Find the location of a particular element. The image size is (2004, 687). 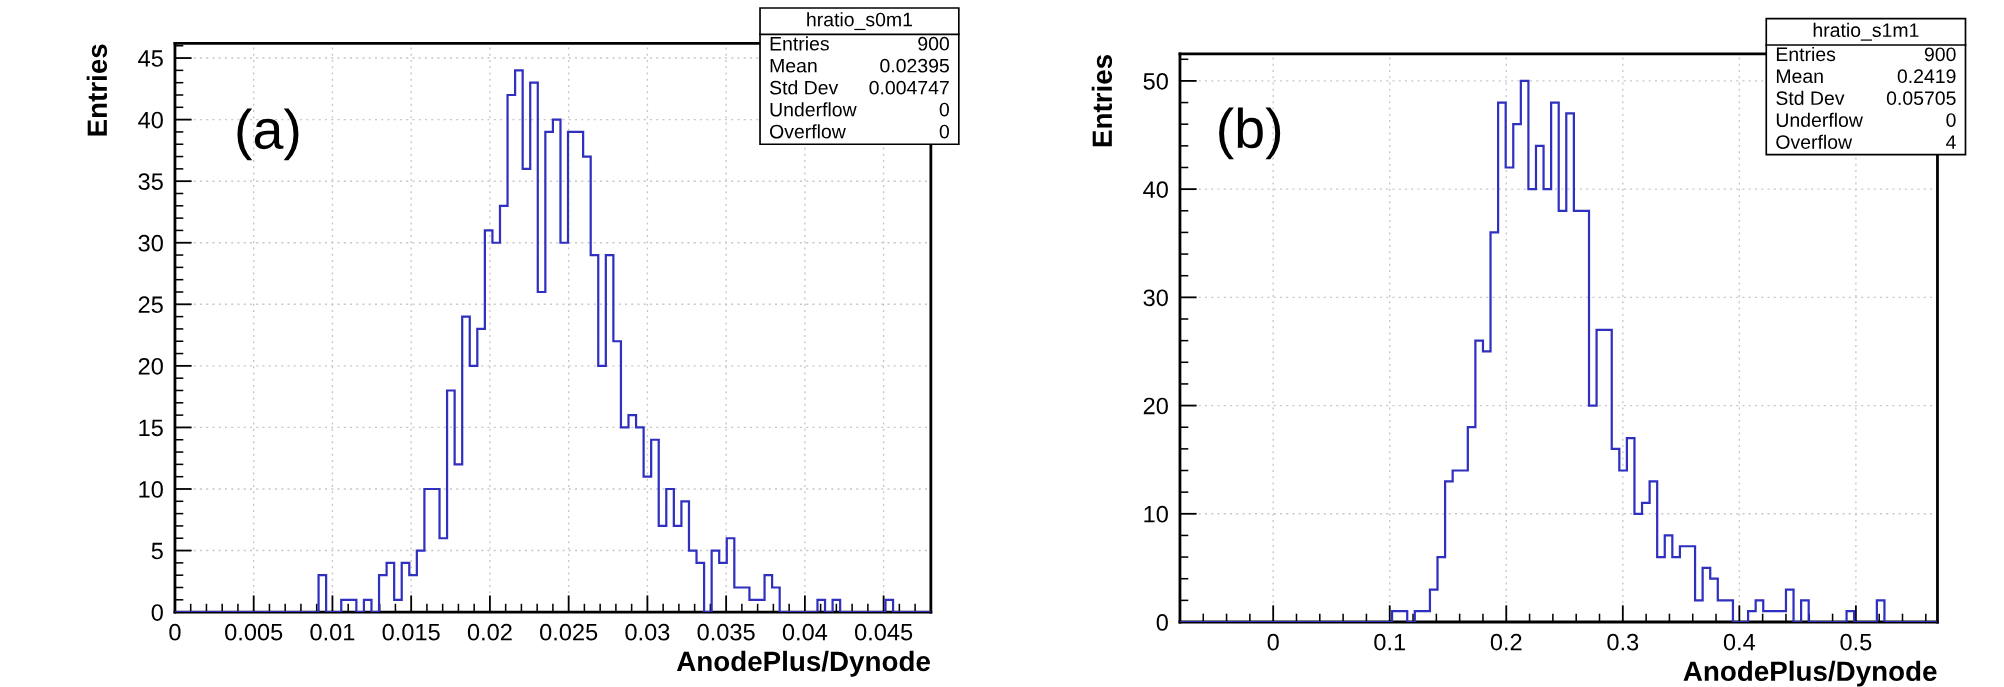

annotation: 0.02395 is located at coordinates (914, 65).